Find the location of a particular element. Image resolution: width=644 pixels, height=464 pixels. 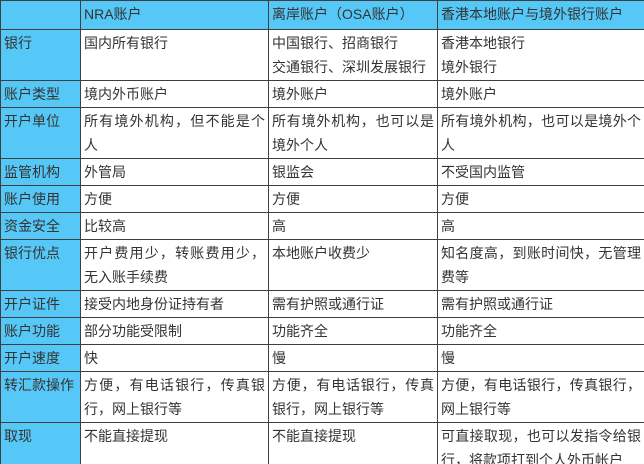

cell-account-type-hk: 境外账户 is located at coordinates (540, 94).